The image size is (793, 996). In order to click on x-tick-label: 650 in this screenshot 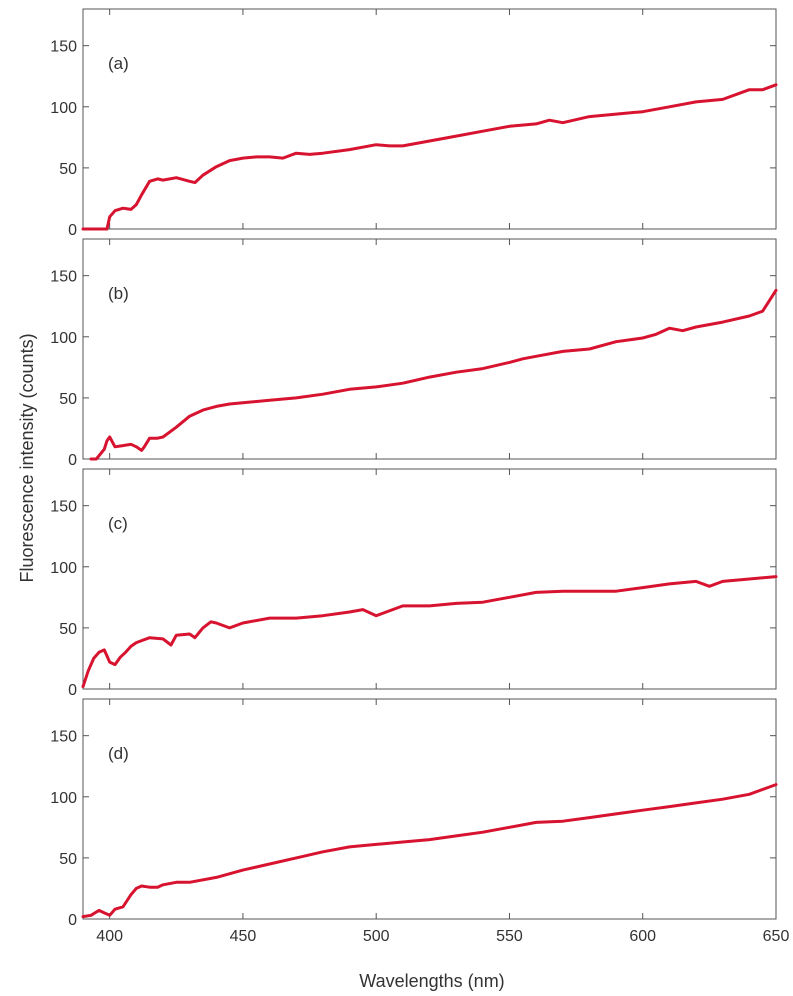, I will do `click(776, 936)`.